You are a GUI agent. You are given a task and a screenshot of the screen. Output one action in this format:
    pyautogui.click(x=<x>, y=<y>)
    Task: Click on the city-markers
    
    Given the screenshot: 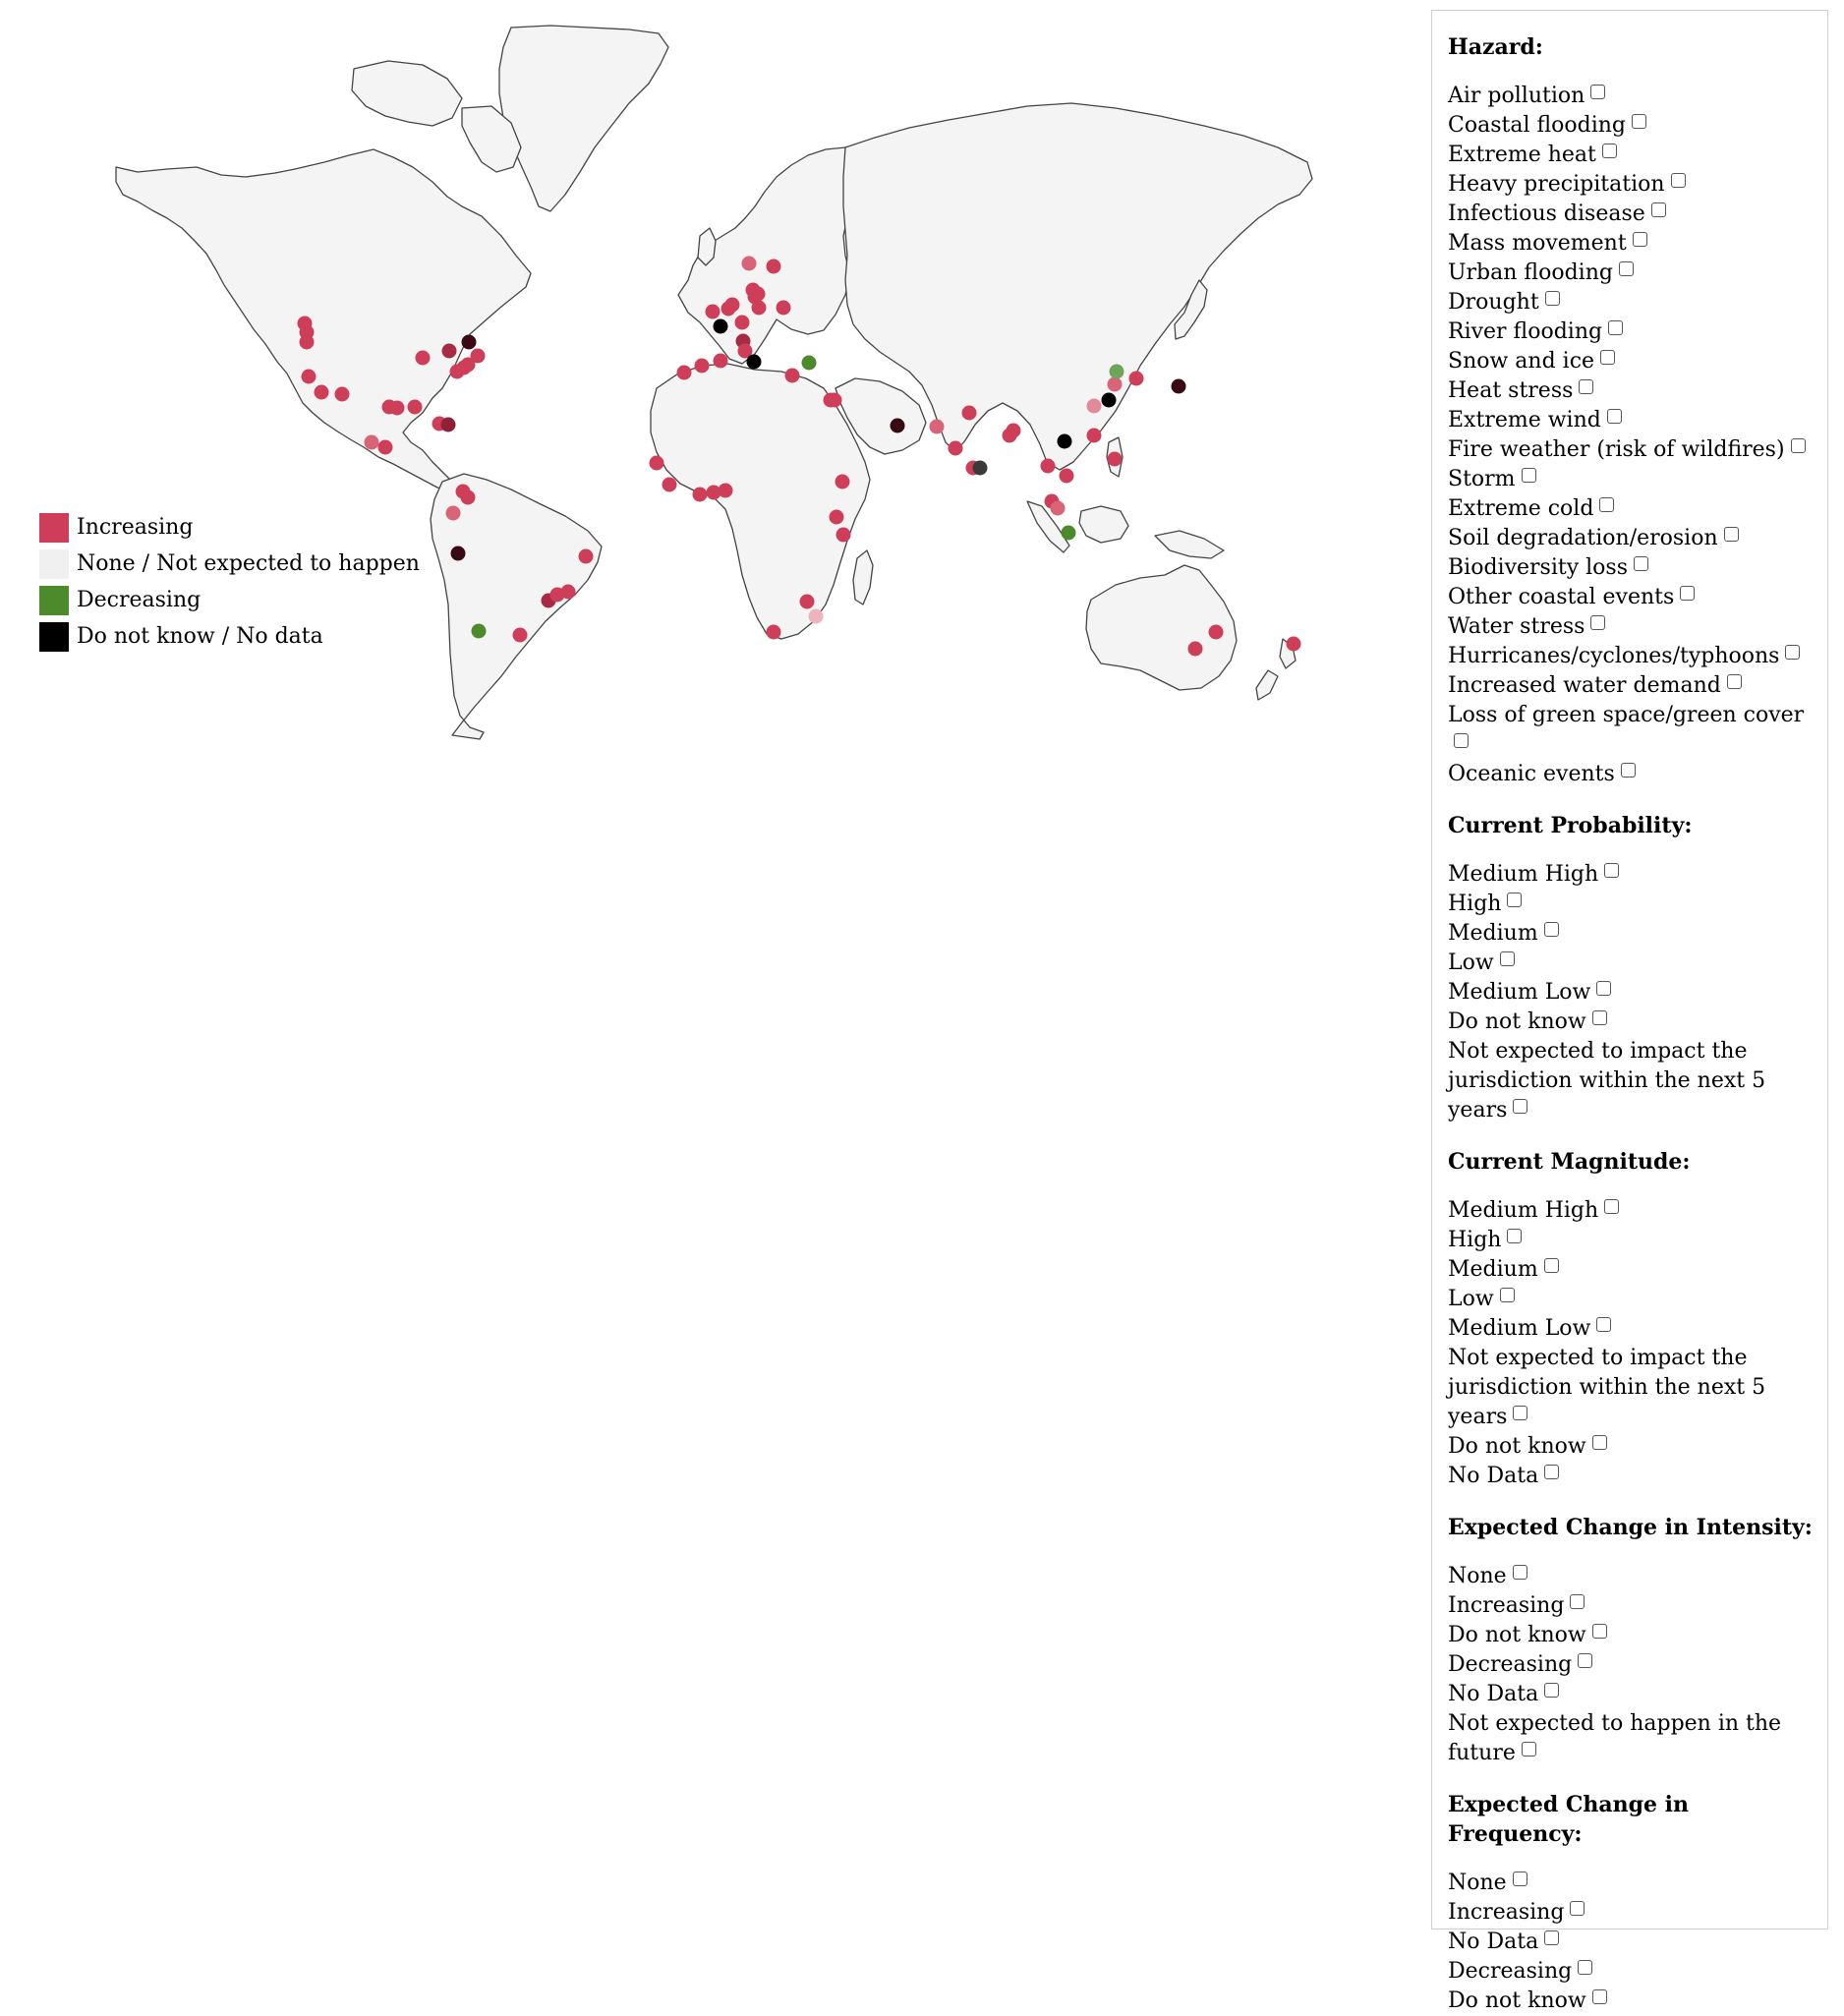 What is the action you would take?
    pyautogui.click(x=799, y=456)
    